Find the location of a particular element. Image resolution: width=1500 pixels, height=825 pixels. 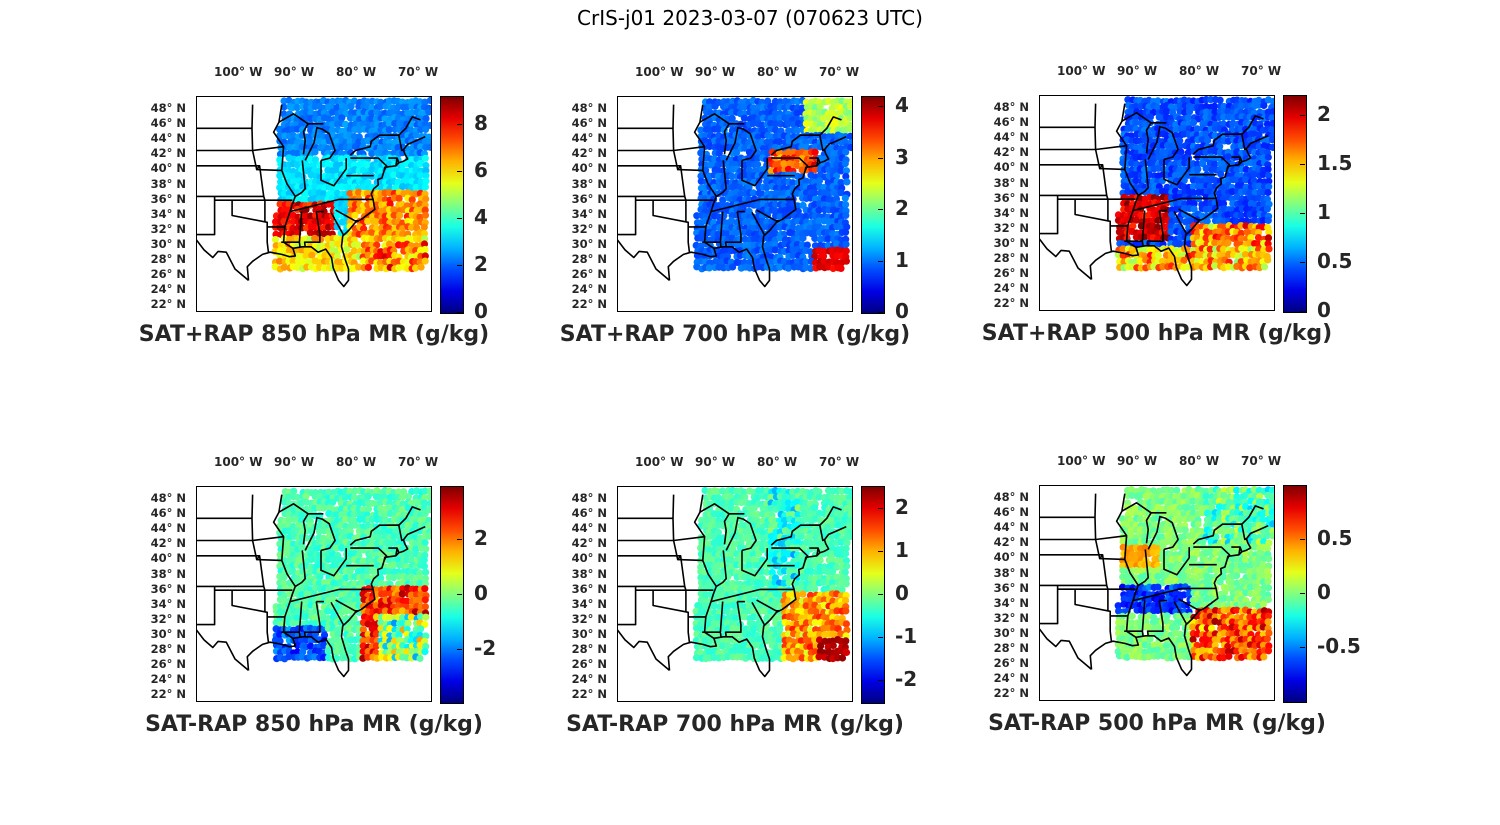

lat-tick-label: 44° N is located at coordinates (589, 138).